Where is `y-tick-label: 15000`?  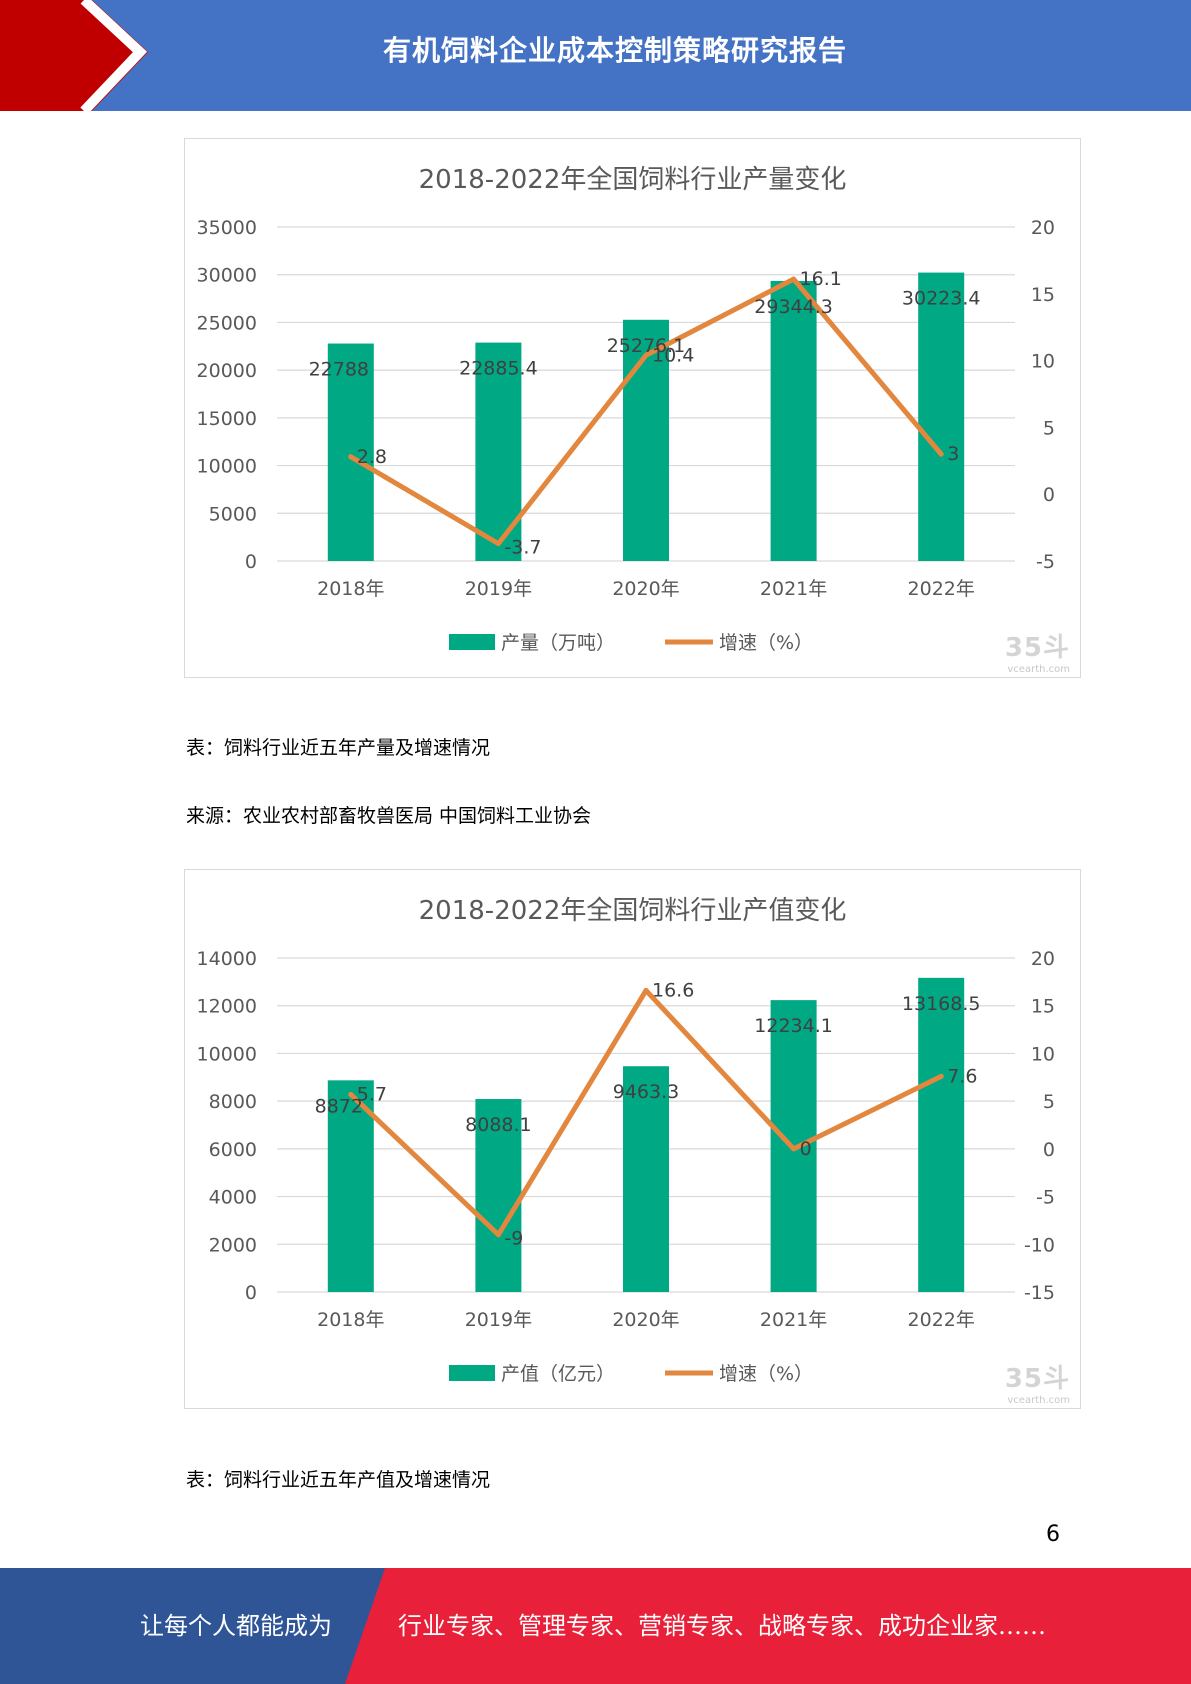
y-tick-label: 15000 is located at coordinates (227, 419).